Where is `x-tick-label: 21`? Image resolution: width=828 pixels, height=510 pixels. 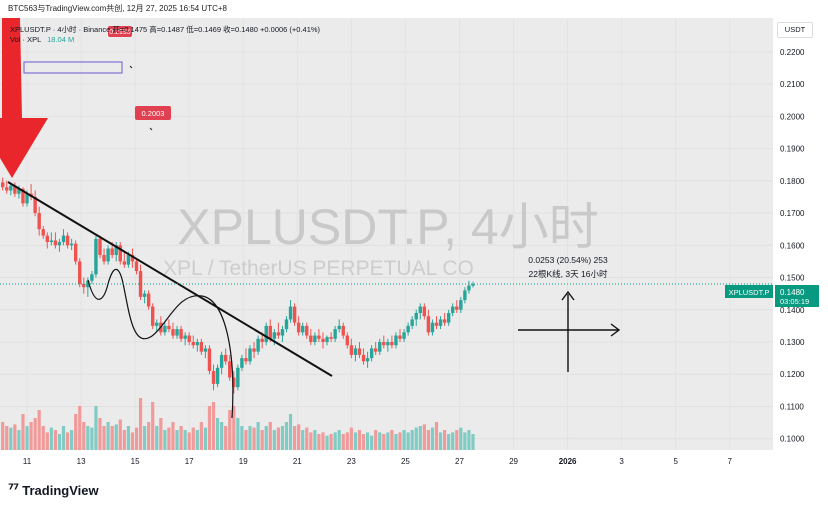 x-tick-label: 21 is located at coordinates (297, 461).